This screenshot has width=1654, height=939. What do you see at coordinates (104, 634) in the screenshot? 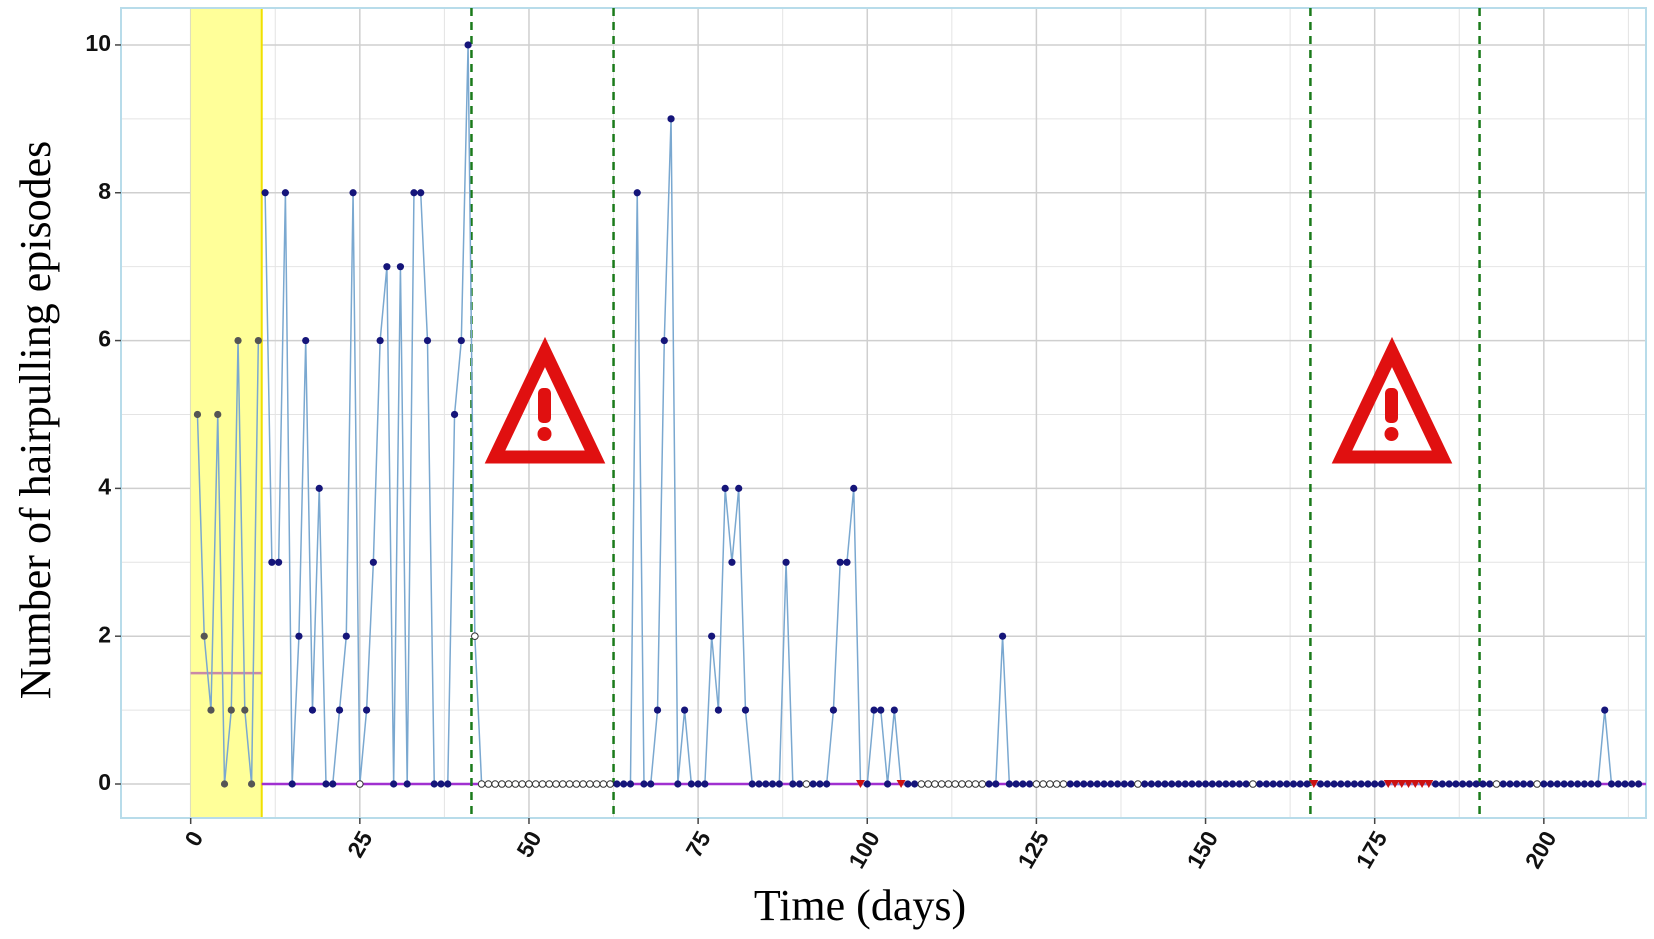
I see `y-tick-label: 2` at bounding box center [104, 634].